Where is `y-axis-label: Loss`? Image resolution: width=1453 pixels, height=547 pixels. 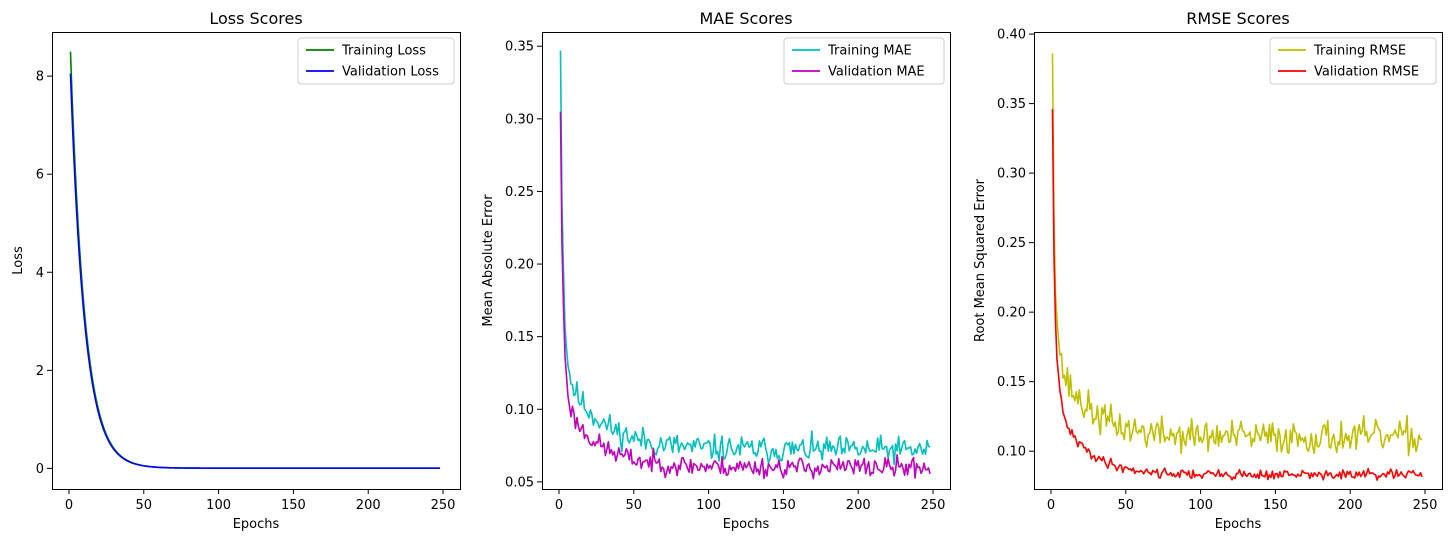
y-axis-label: Loss is located at coordinates (18, 260).